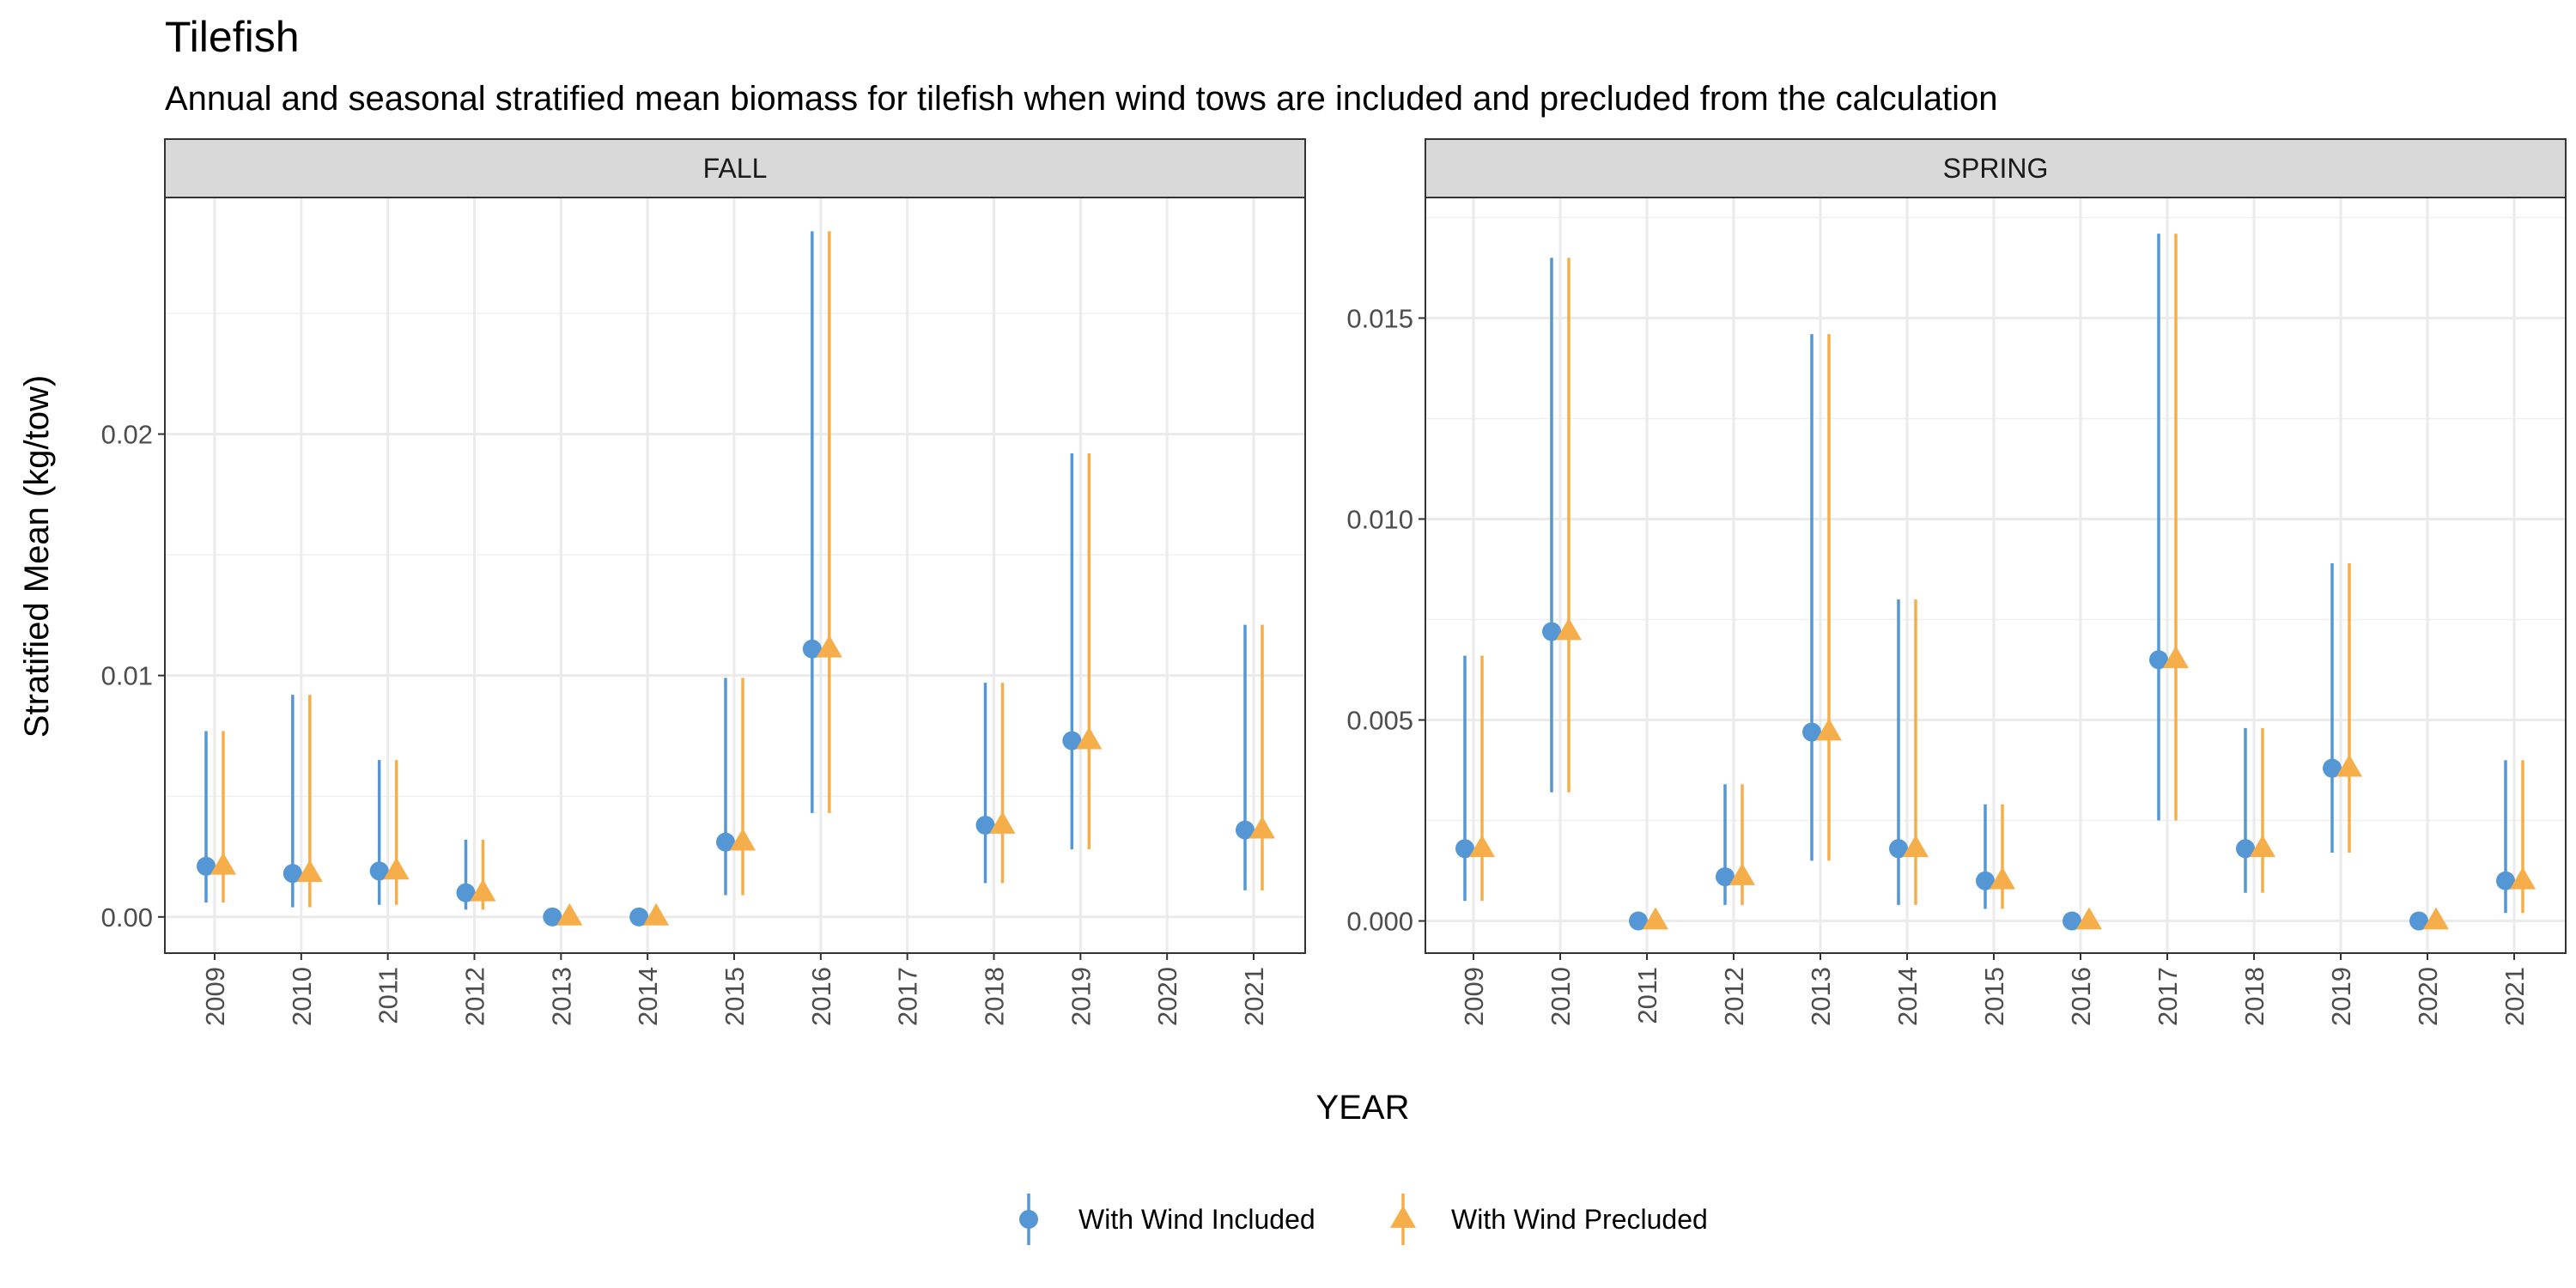 This screenshot has width=2576, height=1288. I want to click on legend: With Wind Included With Wind Precluded, so click(1363, 1219).